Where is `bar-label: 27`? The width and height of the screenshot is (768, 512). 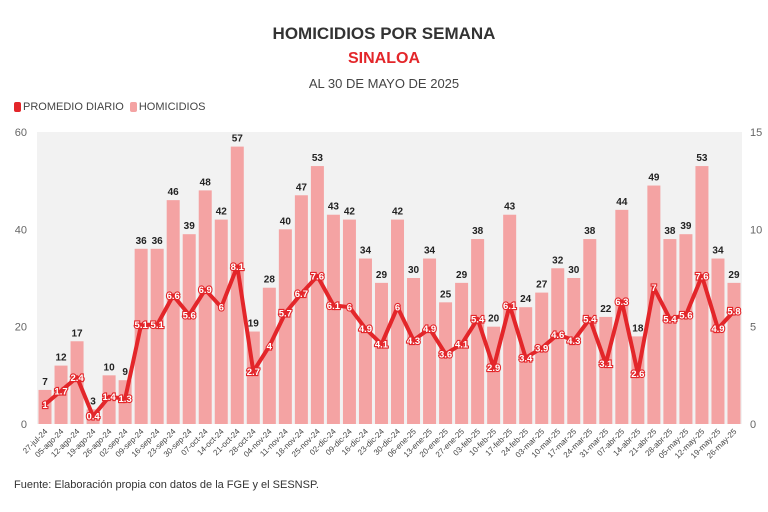
bar-label: 27 is located at coordinates (542, 285).